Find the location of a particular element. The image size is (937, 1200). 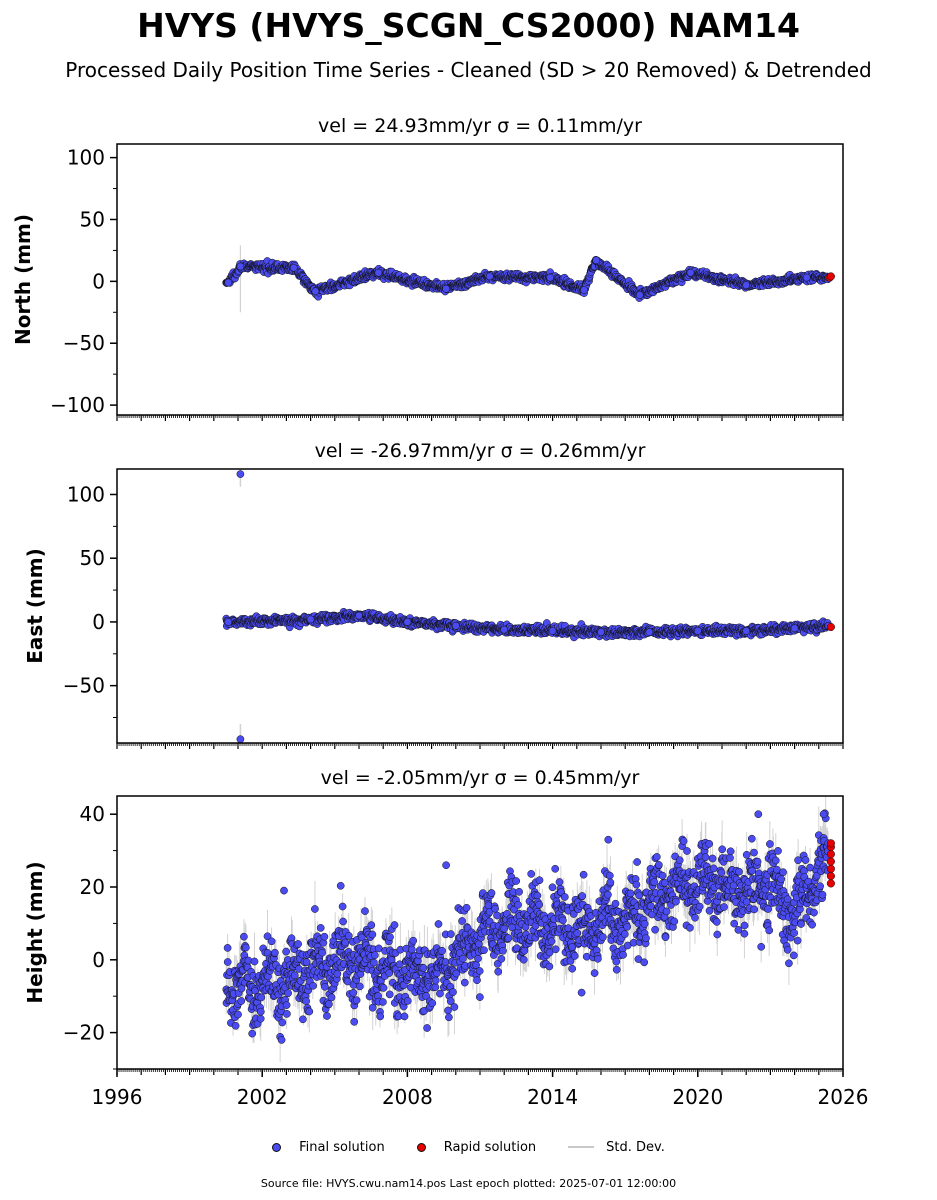

panel-1-ylabel: East (mm) is located at coordinates (35, 606).